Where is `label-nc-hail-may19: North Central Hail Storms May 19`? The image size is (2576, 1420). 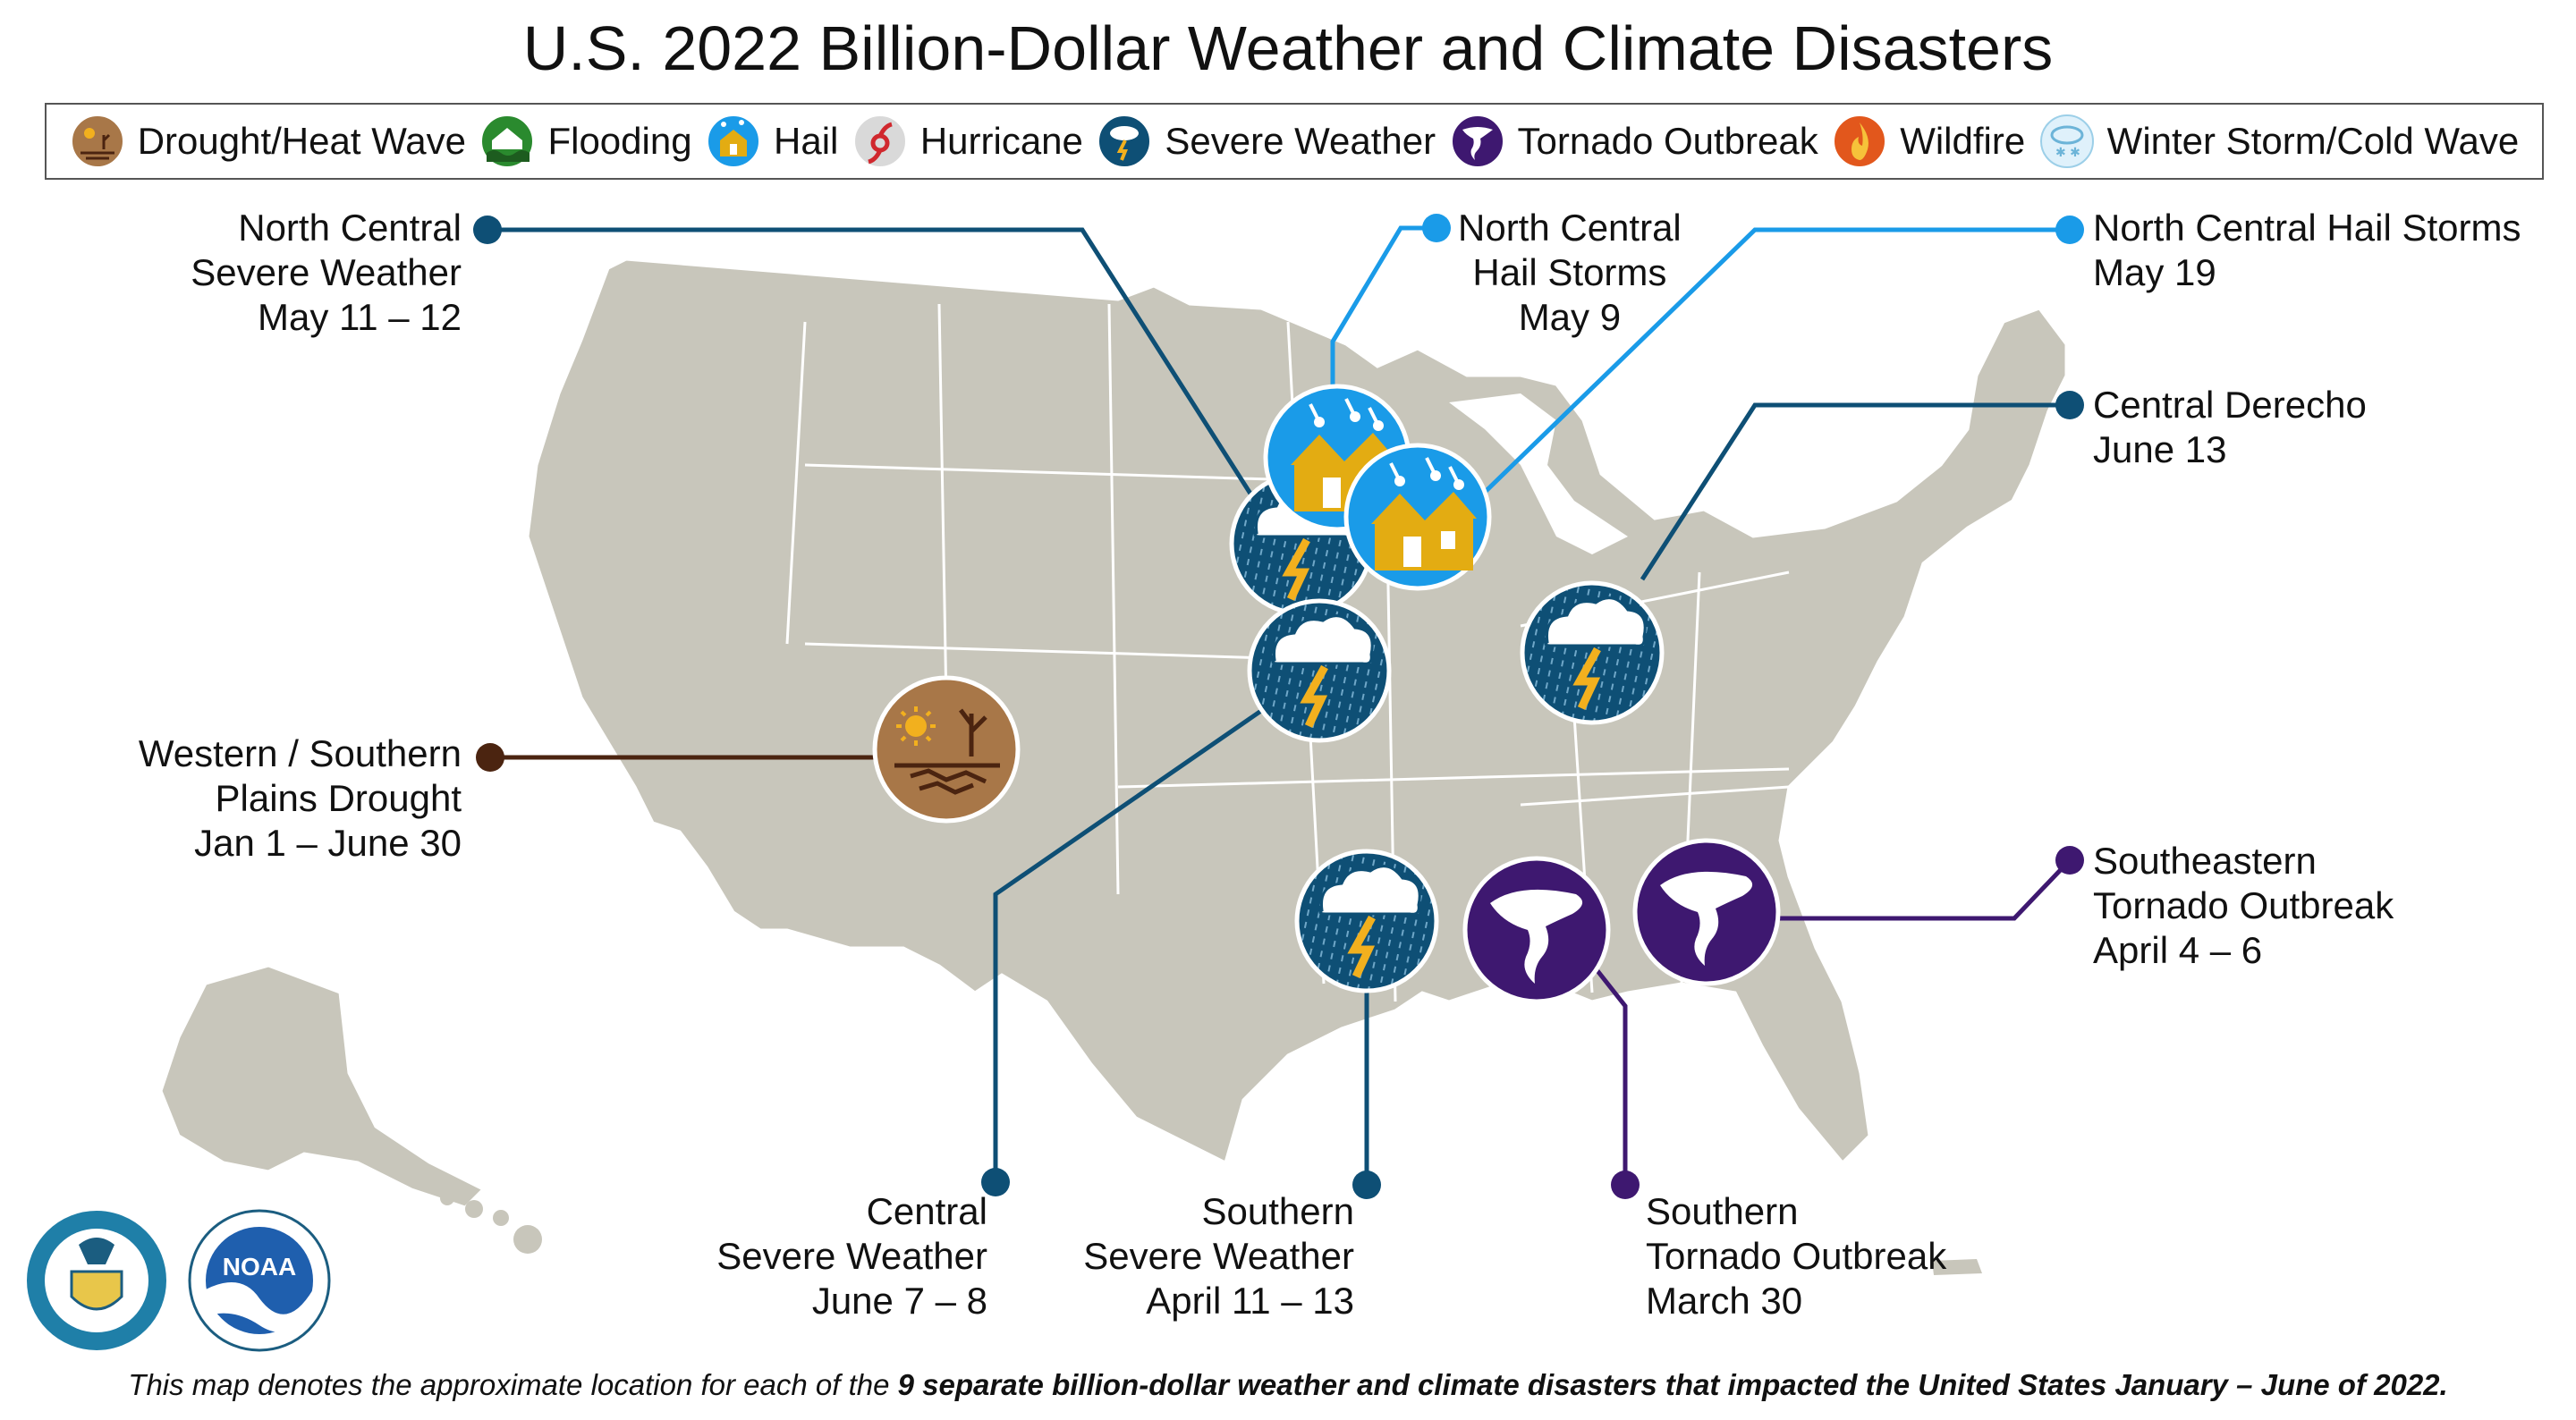
label-nc-hail-may19: North Central Hail Storms May 19 is located at coordinates (2307, 251).